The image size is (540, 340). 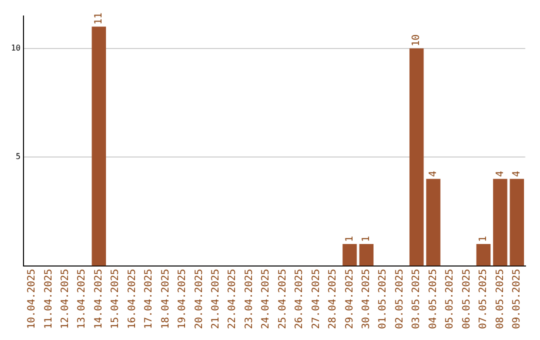 I want to click on x-tick-label: 19.04.2025, so click(x=182, y=299).